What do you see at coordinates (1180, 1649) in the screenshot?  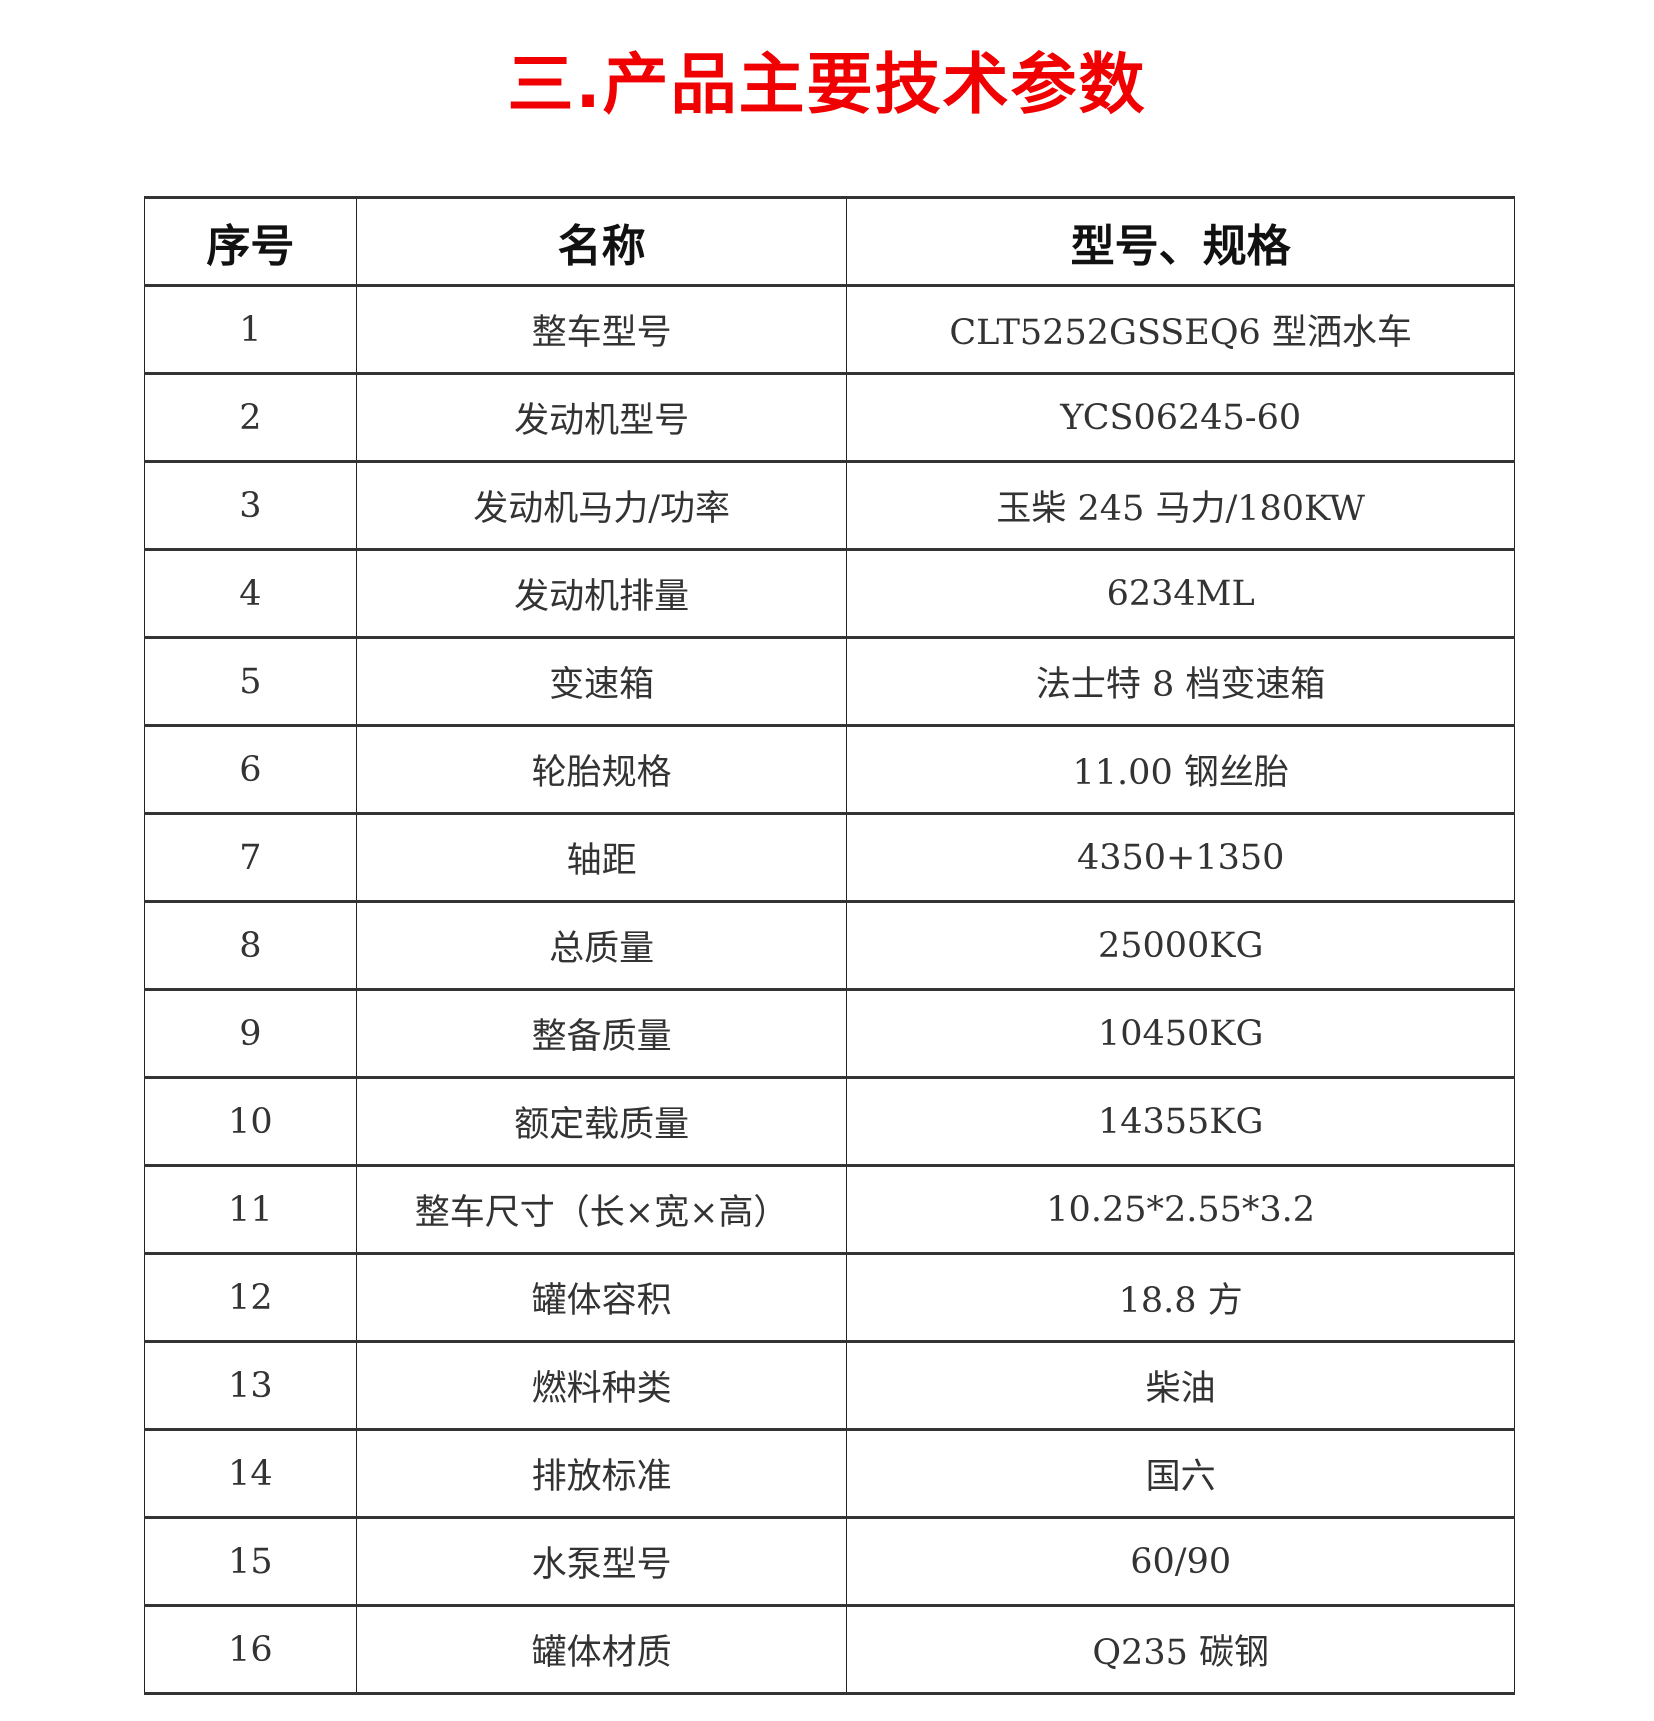 I see `cell-spec: Q235 碳钢` at bounding box center [1180, 1649].